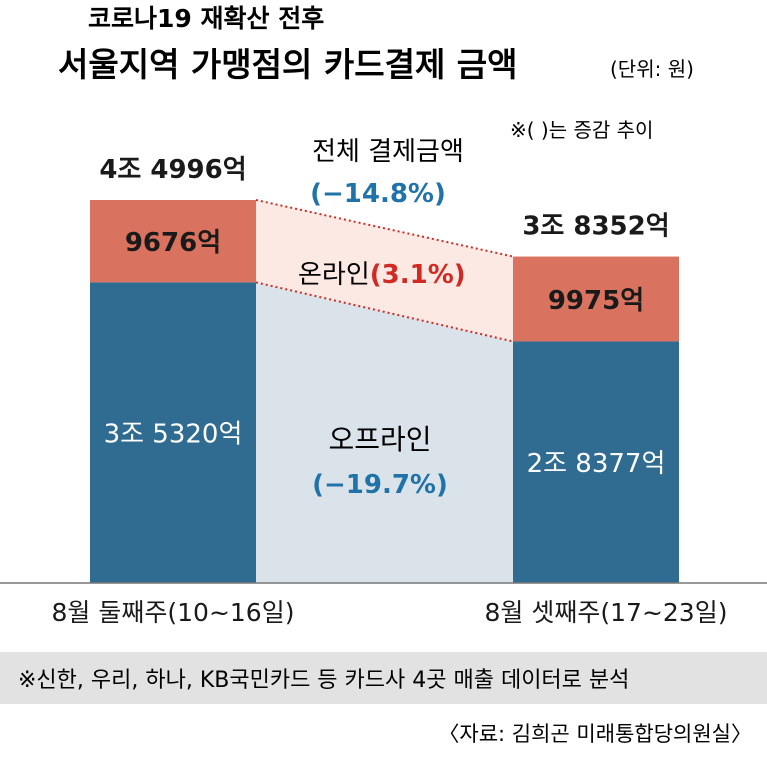 The image size is (767, 761). I want to click on online-value-week3: 9975억, so click(596, 301).